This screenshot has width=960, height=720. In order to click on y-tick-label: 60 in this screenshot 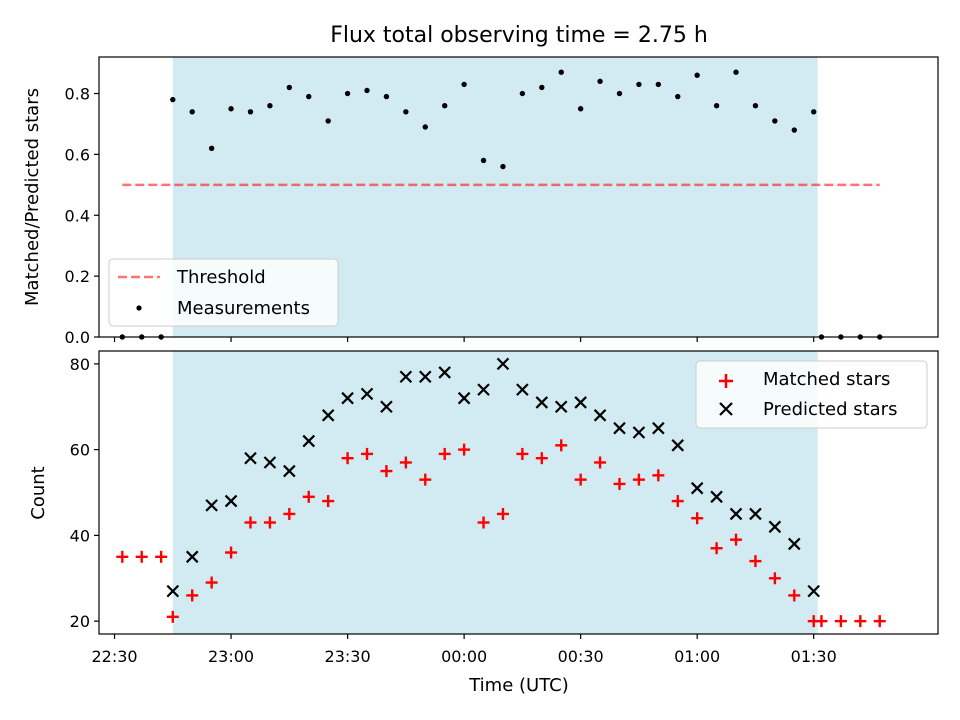, I will do `click(80, 450)`.